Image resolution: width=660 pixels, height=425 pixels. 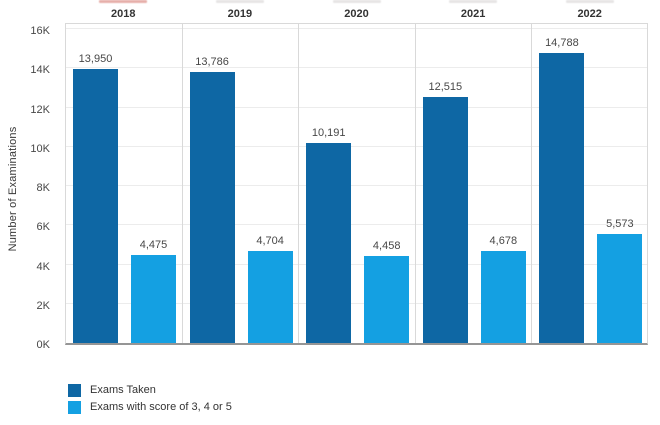 I want to click on bar-value-label: 12,515, so click(x=445, y=87).